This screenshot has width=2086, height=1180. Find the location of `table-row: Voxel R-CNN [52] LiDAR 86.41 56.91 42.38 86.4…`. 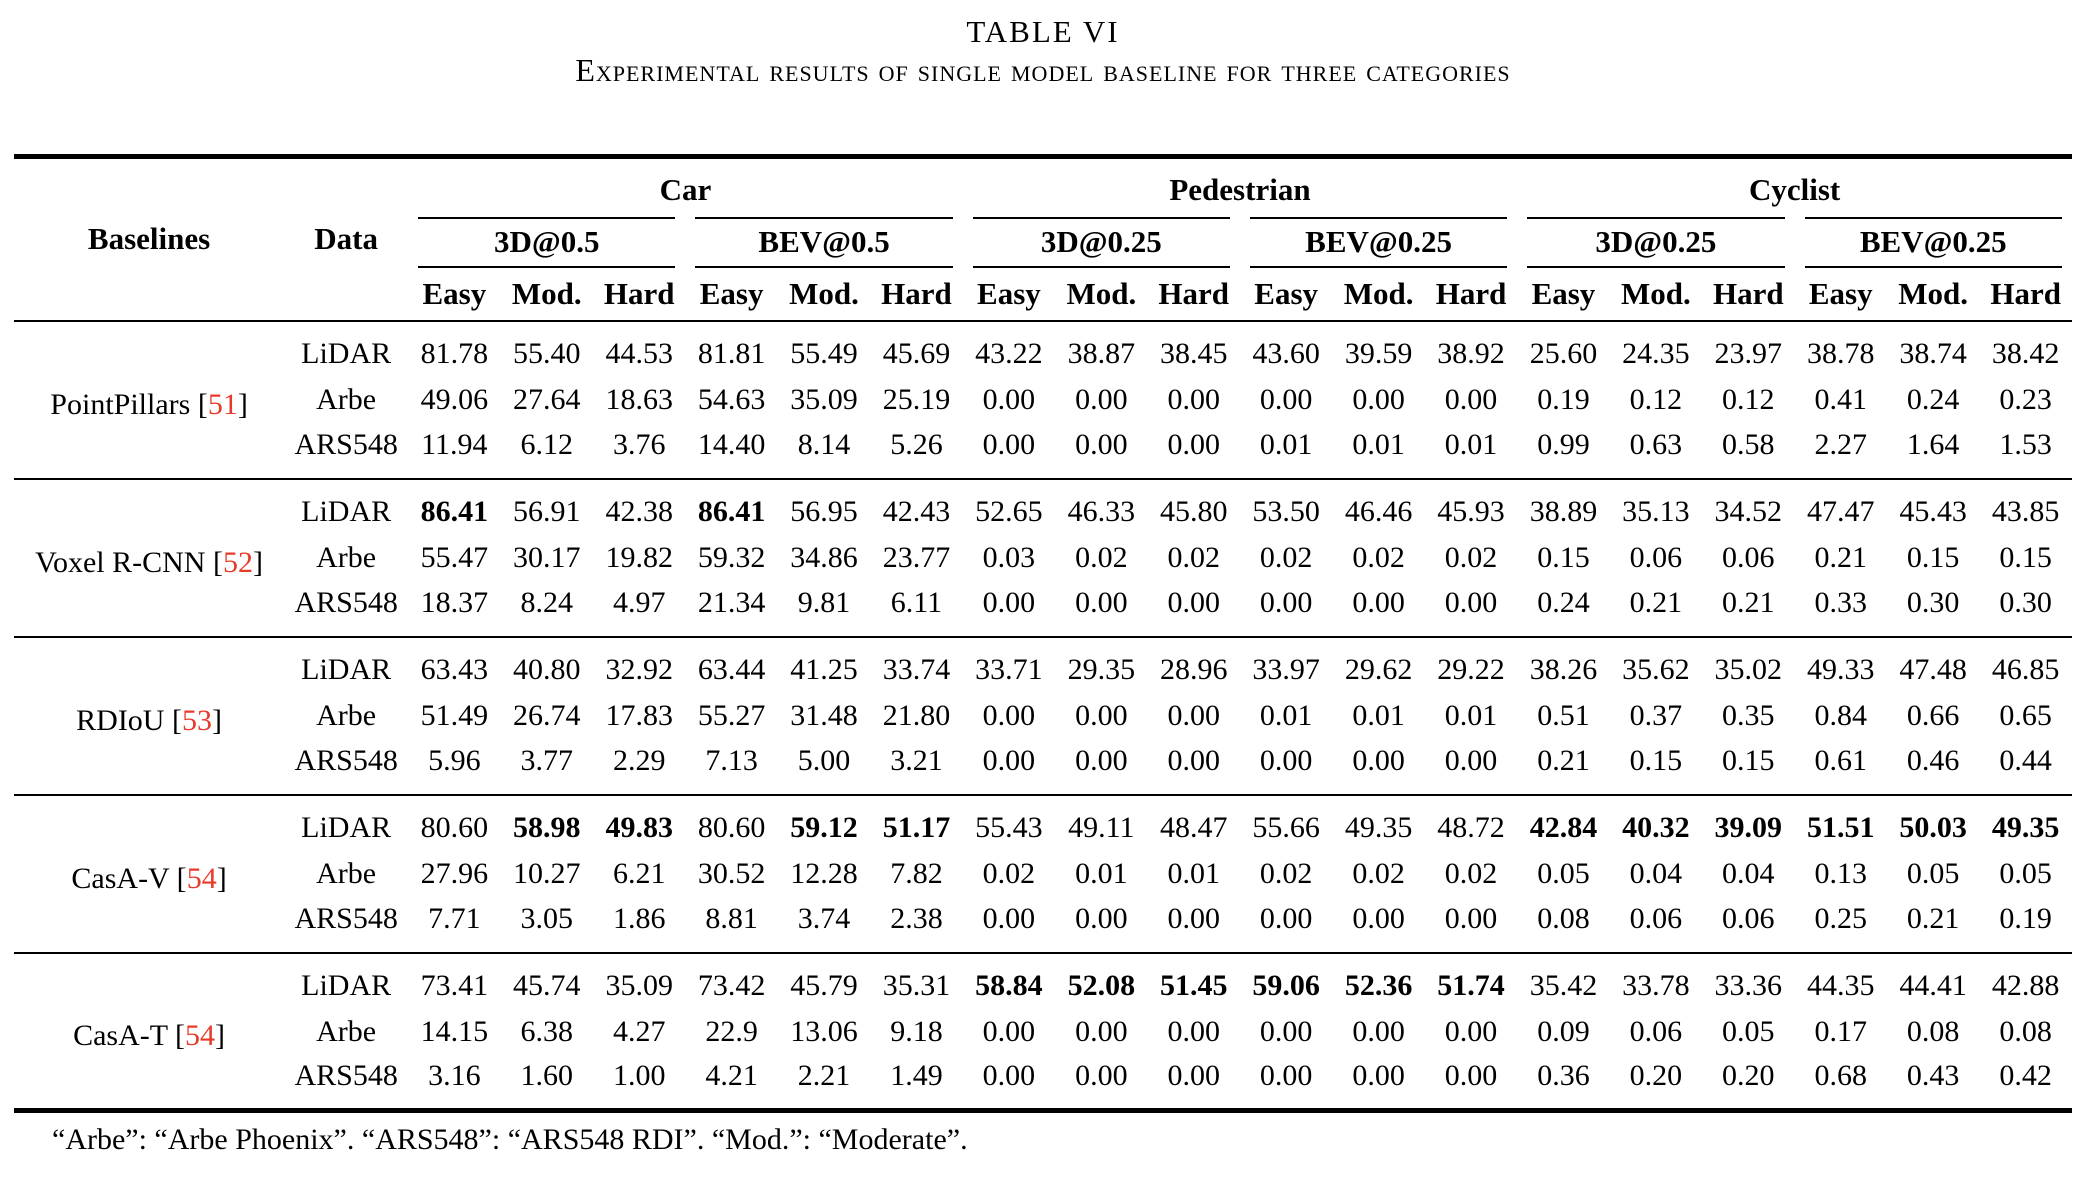

table-row: Voxel R-CNN [52] LiDAR 86.41 56.91 42.38 86.4… is located at coordinates (1043, 529).